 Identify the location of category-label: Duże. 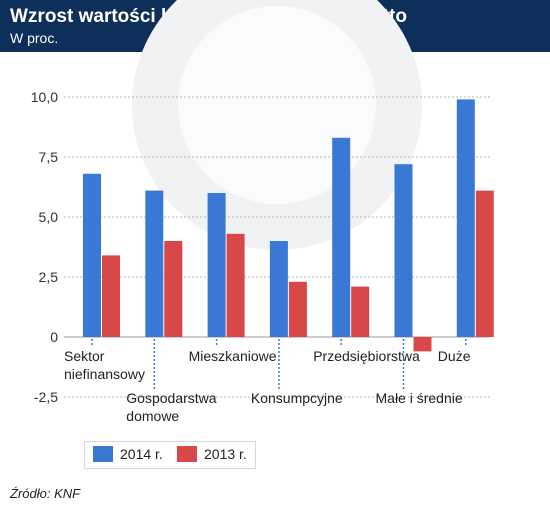
(454, 356).